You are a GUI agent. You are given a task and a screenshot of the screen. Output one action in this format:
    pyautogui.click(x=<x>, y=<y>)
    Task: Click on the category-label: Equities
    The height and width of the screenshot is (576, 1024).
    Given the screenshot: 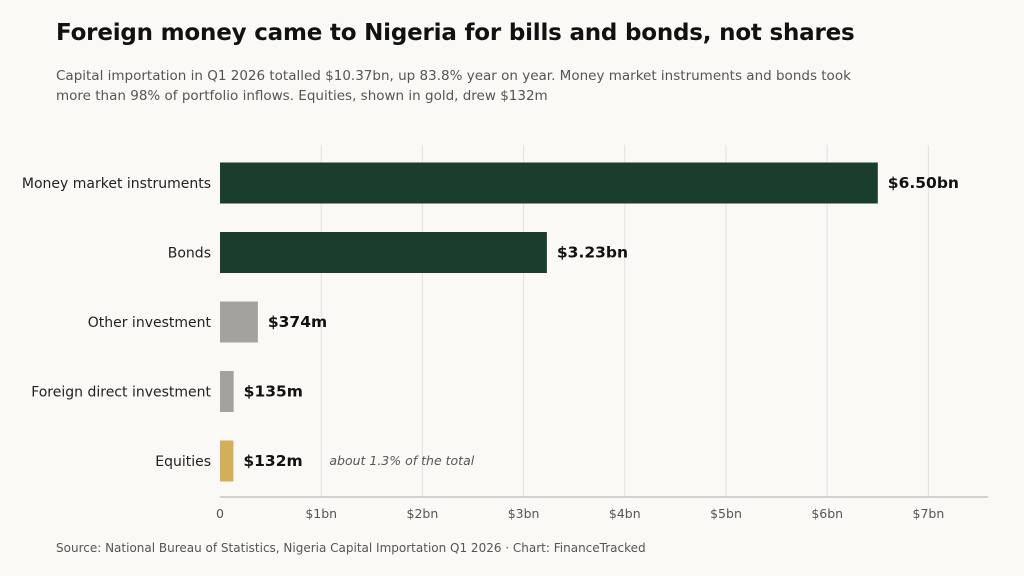 What is the action you would take?
    pyautogui.click(x=183, y=462)
    